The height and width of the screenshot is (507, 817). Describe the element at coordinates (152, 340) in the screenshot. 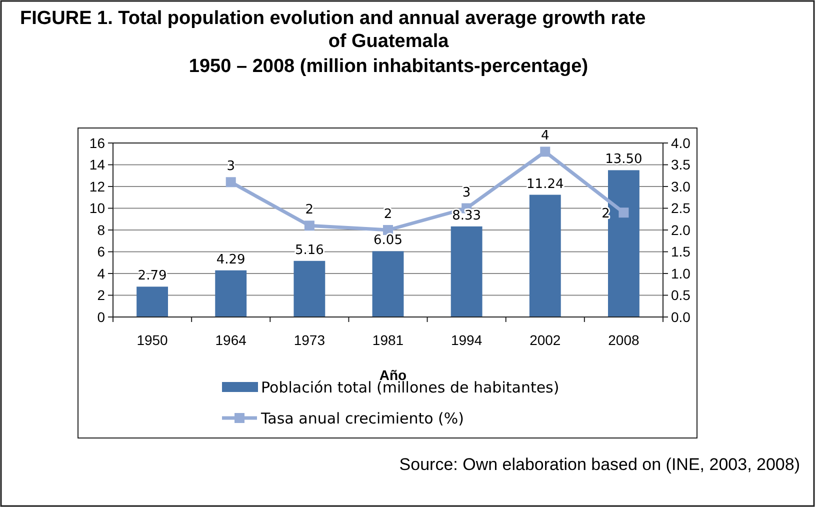

I see `x-tick-label: 1950` at that location.